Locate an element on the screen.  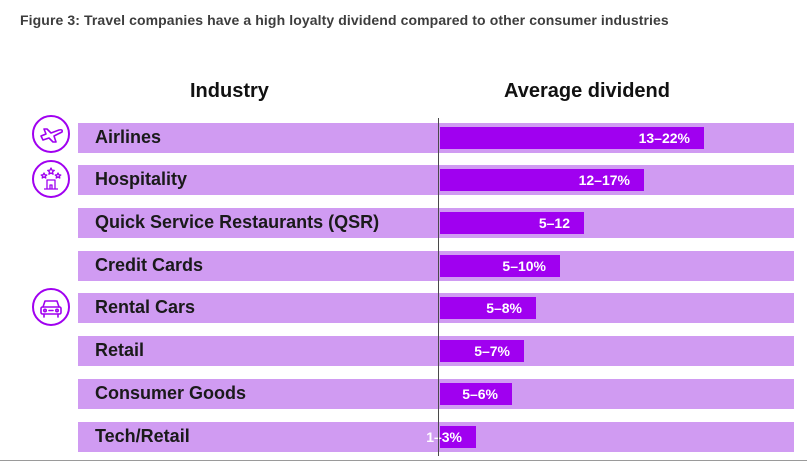
data-label: 5–12 is located at coordinates (554, 223).